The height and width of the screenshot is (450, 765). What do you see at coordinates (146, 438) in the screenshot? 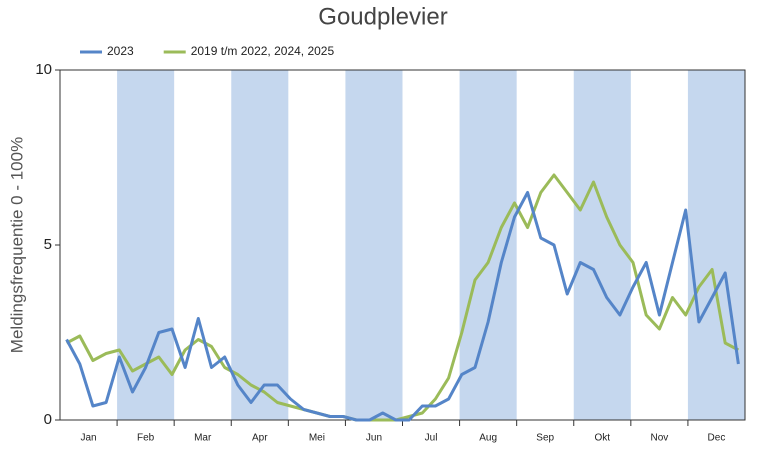
I see `x-tick-label: Feb` at bounding box center [146, 438].